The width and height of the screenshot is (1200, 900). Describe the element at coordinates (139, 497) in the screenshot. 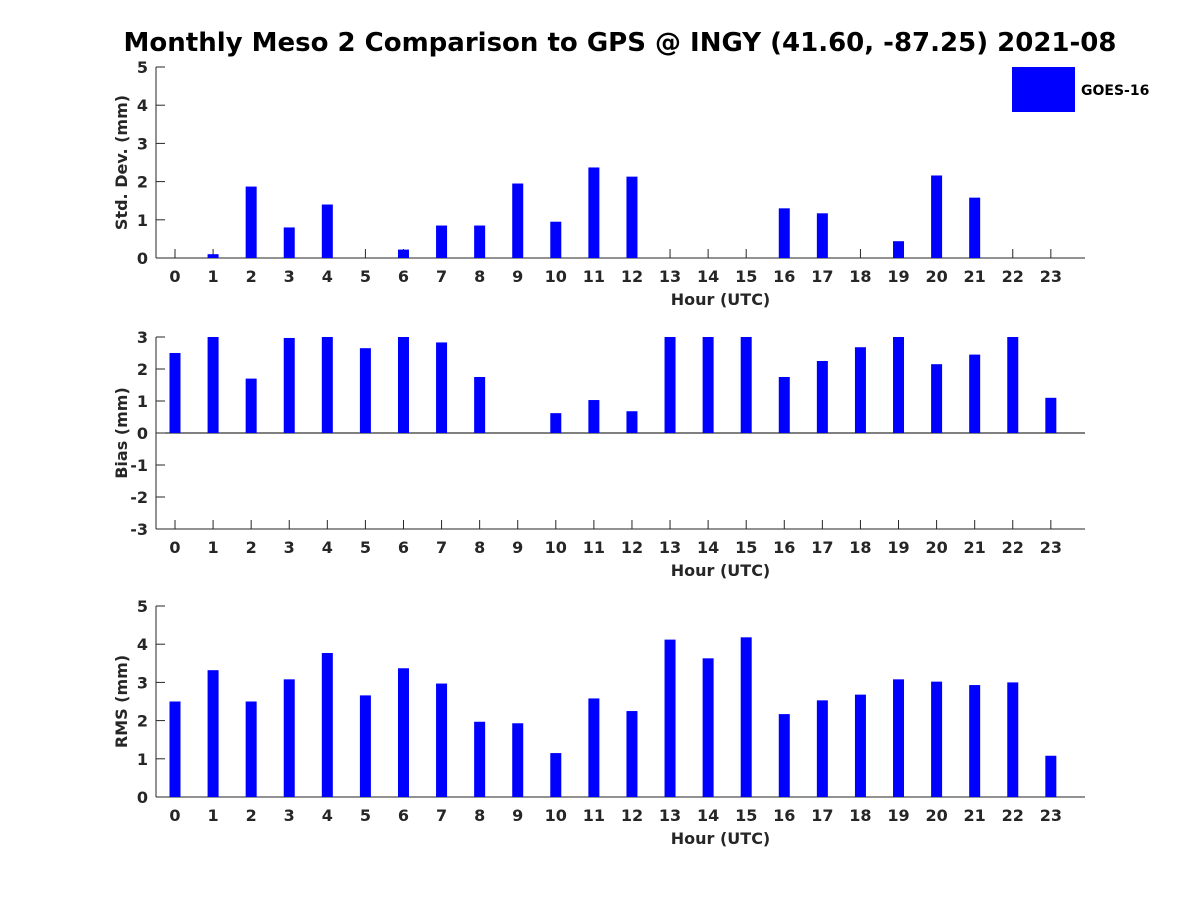

I see `y-tick-label: -2` at that location.